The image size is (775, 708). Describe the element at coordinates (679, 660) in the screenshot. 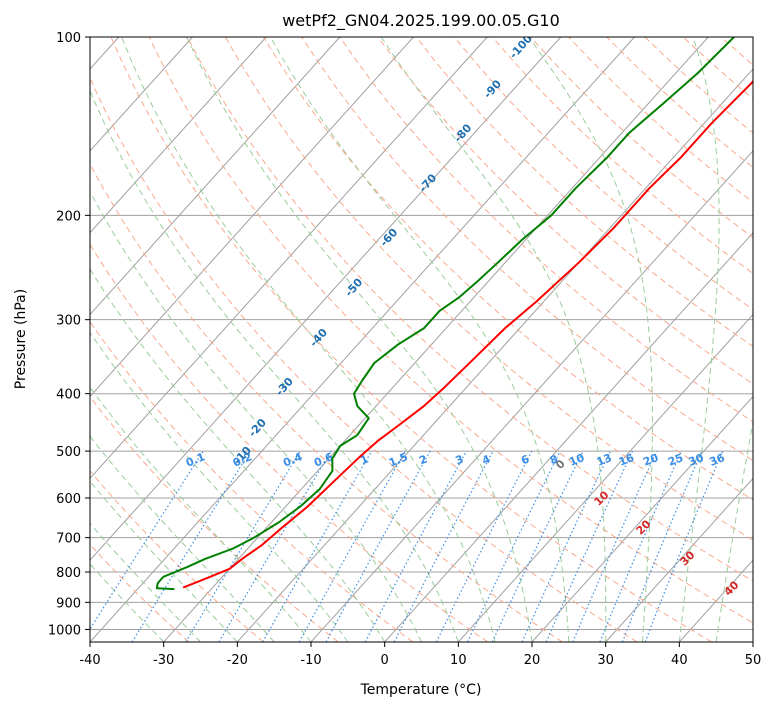

I see `x-tick-label: 40` at that location.